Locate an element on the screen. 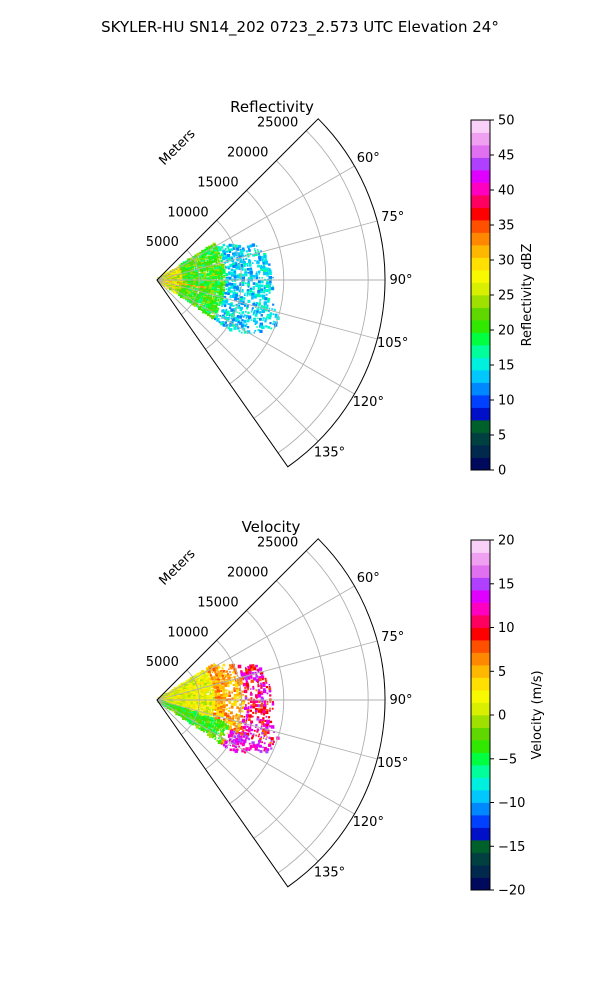 Image resolution: width=600 pixels, height=1000 pixels. radial-tick-label: 15000 is located at coordinates (217, 182).